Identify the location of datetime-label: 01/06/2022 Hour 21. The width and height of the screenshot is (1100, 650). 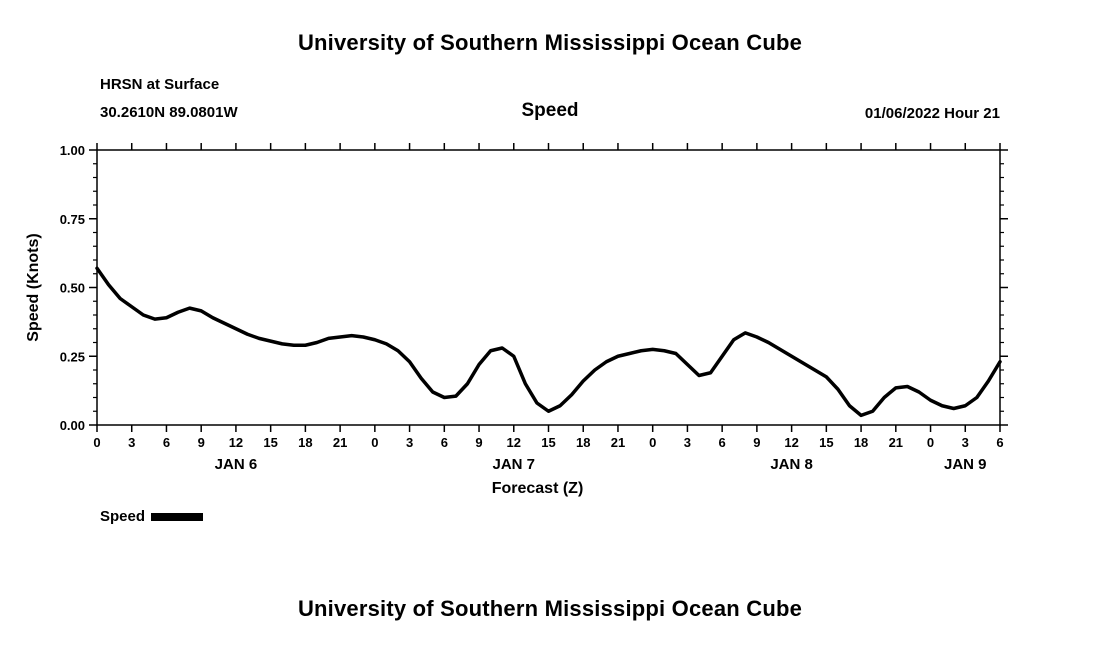
(932, 113).